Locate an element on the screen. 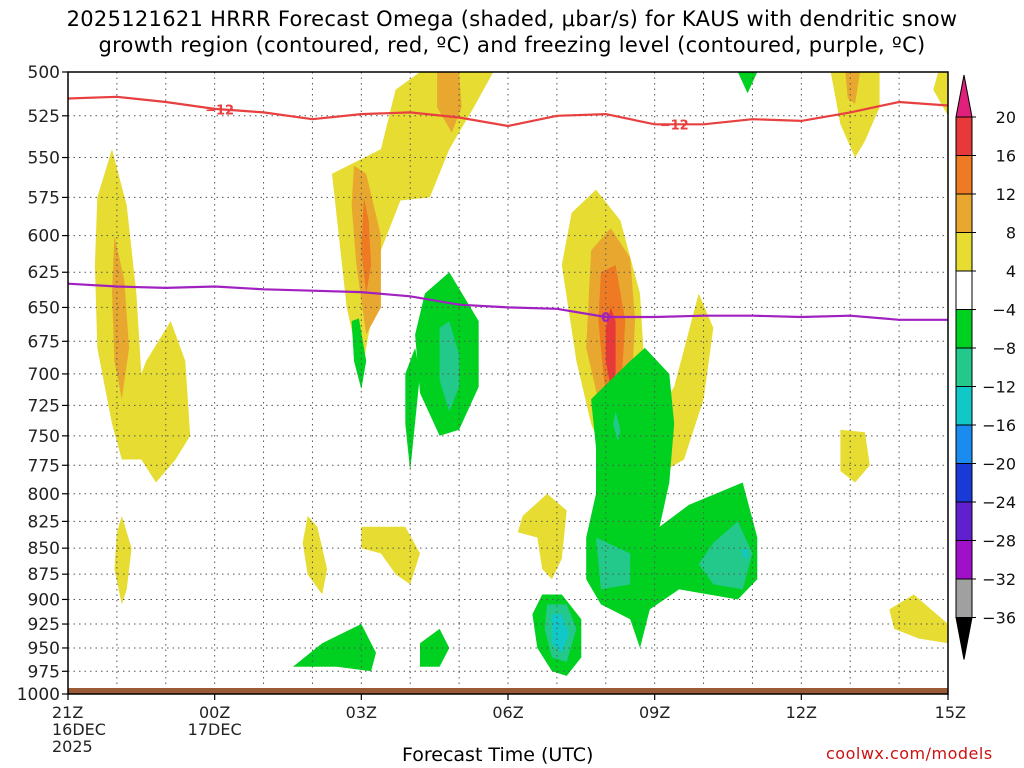  freezing-level-line is located at coordinates (507, 301).